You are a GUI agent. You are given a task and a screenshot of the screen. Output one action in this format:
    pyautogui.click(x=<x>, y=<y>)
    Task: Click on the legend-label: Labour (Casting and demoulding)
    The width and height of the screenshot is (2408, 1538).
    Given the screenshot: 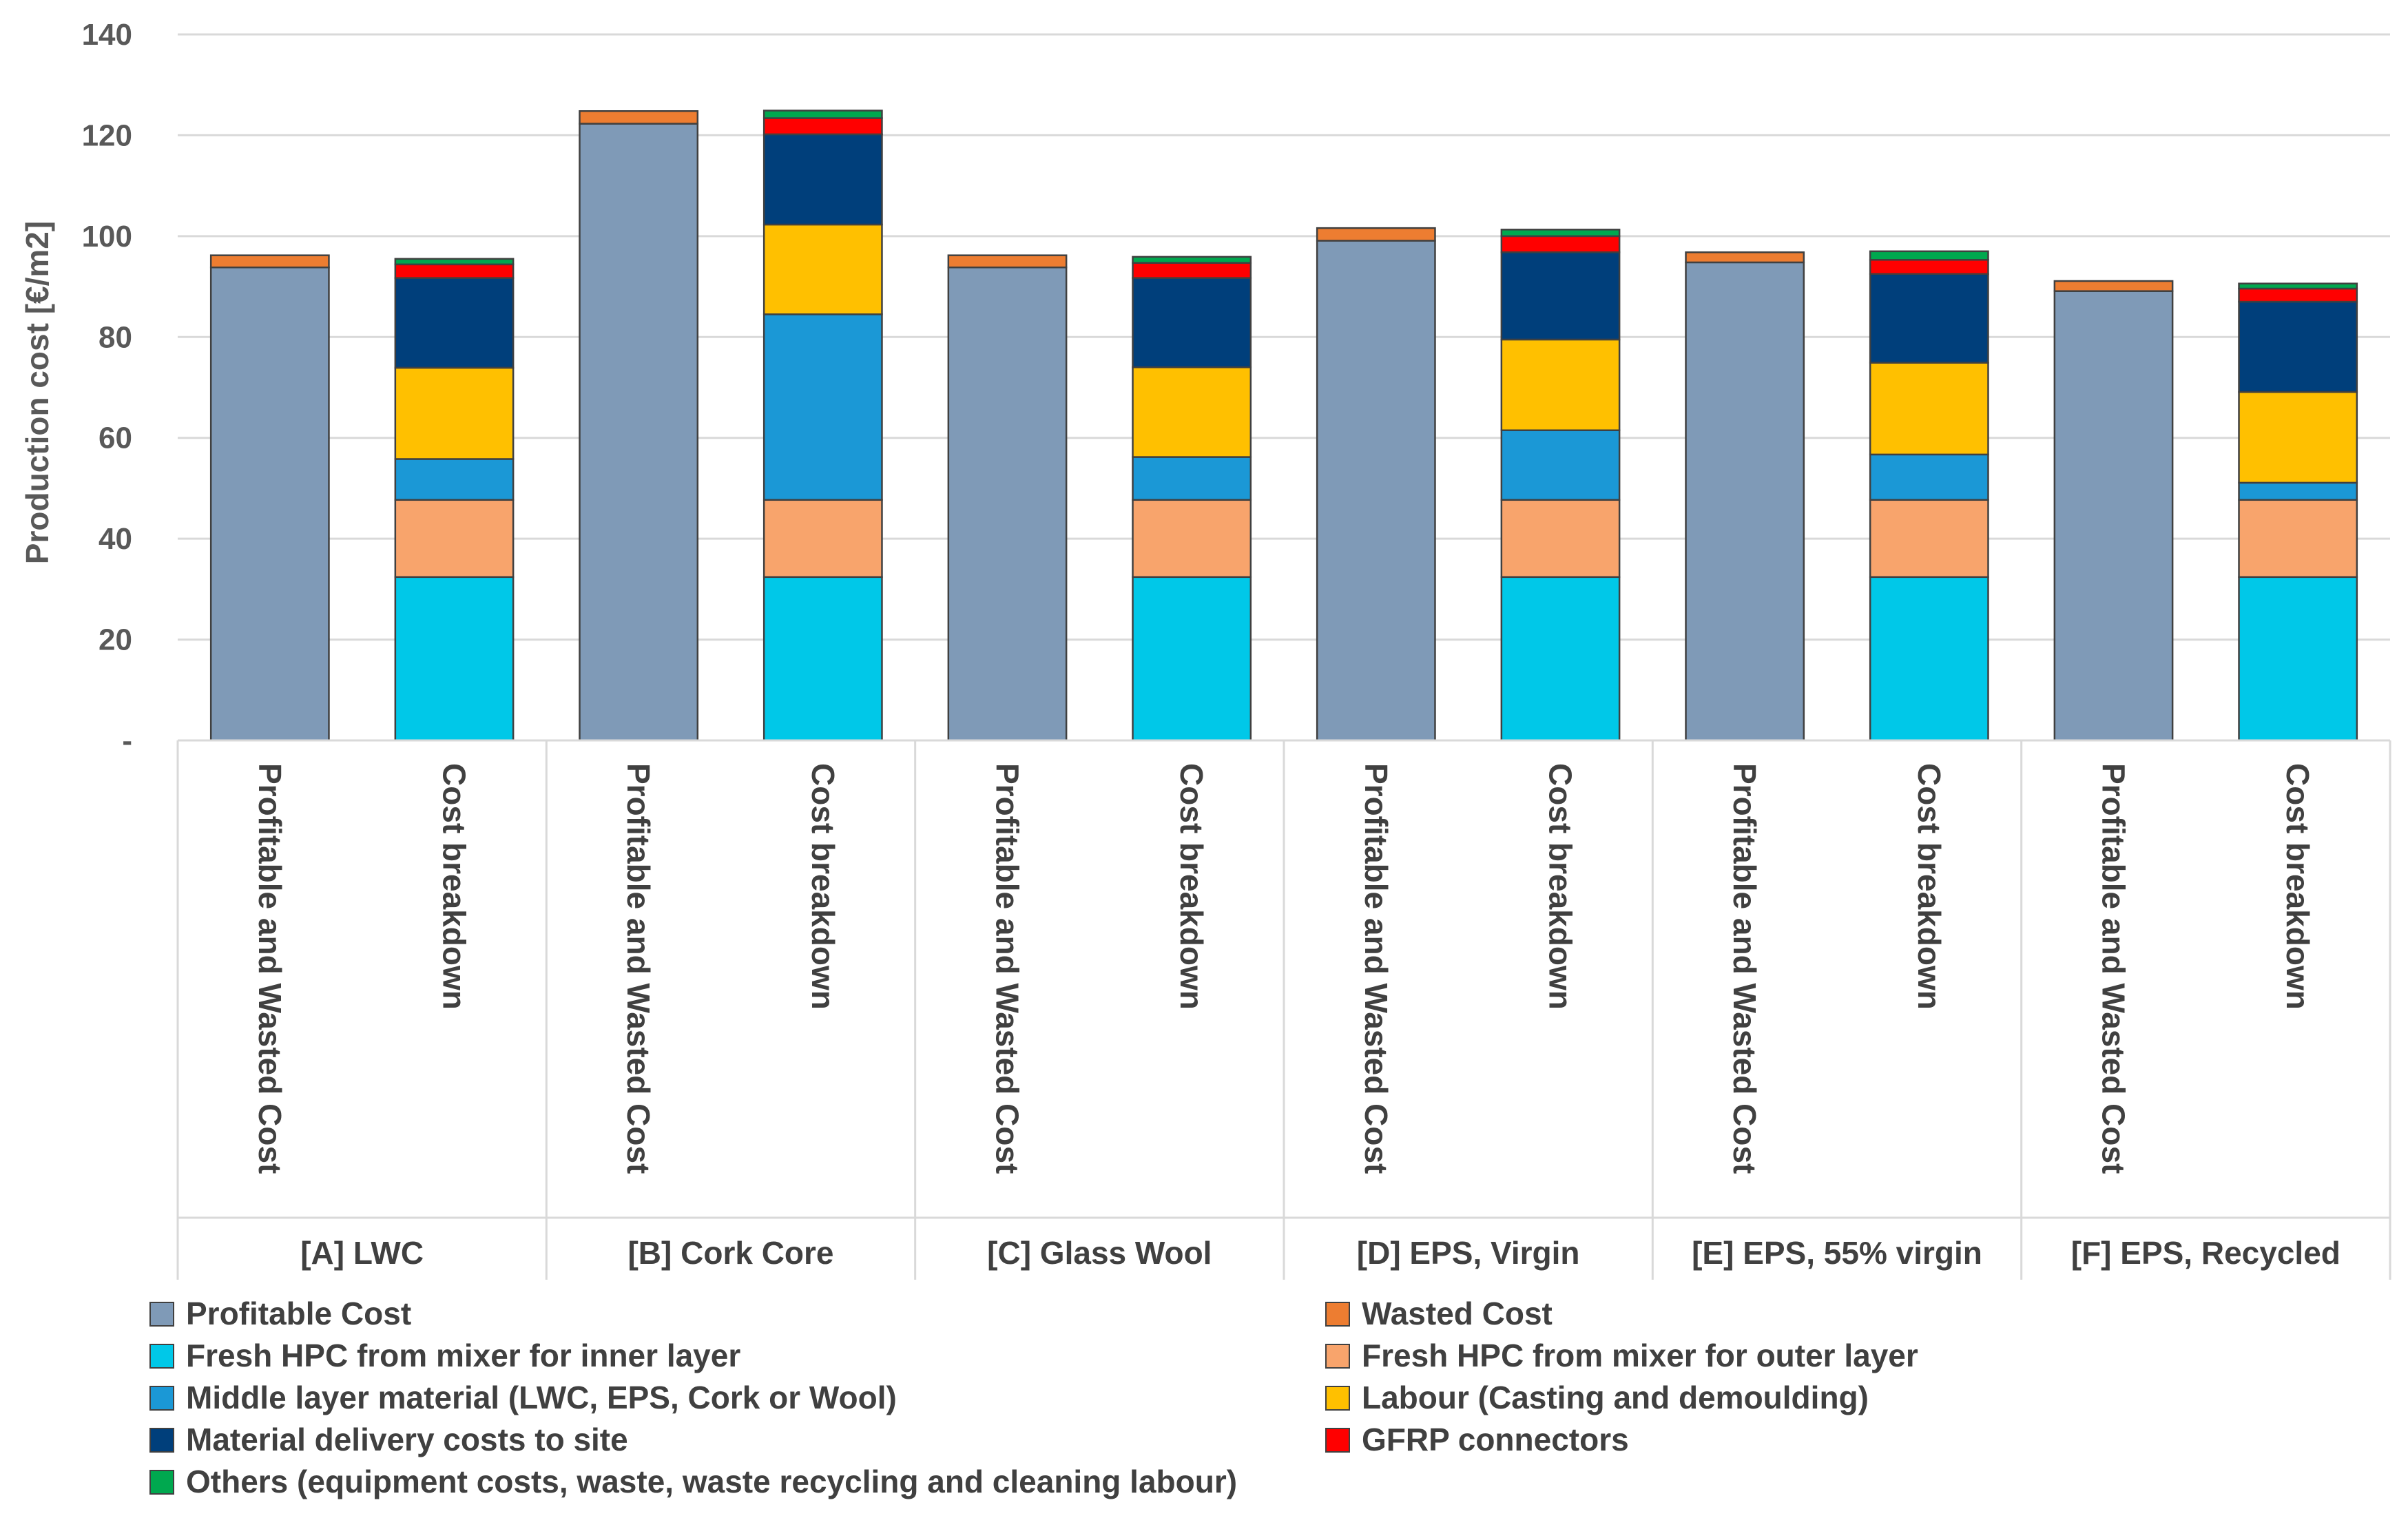 What is the action you would take?
    pyautogui.click(x=1615, y=1397)
    